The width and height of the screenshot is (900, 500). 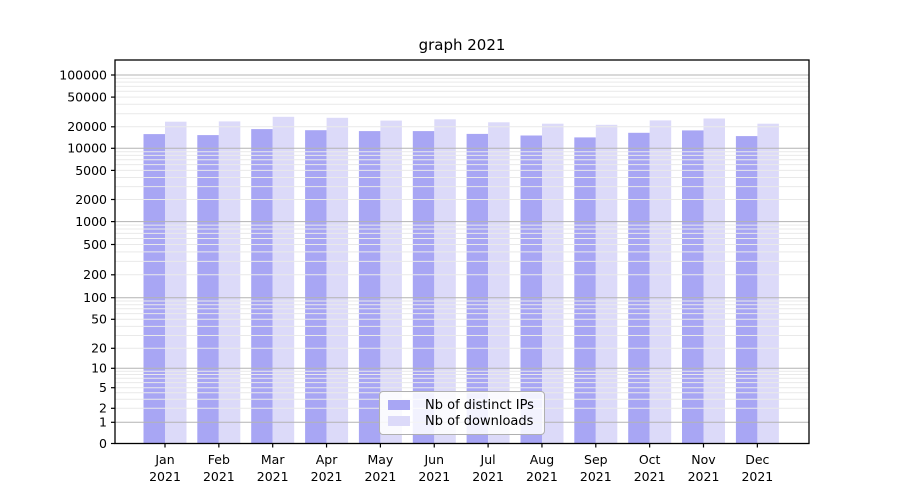 I want to click on bar-dec-series1, so click(x=768, y=283).